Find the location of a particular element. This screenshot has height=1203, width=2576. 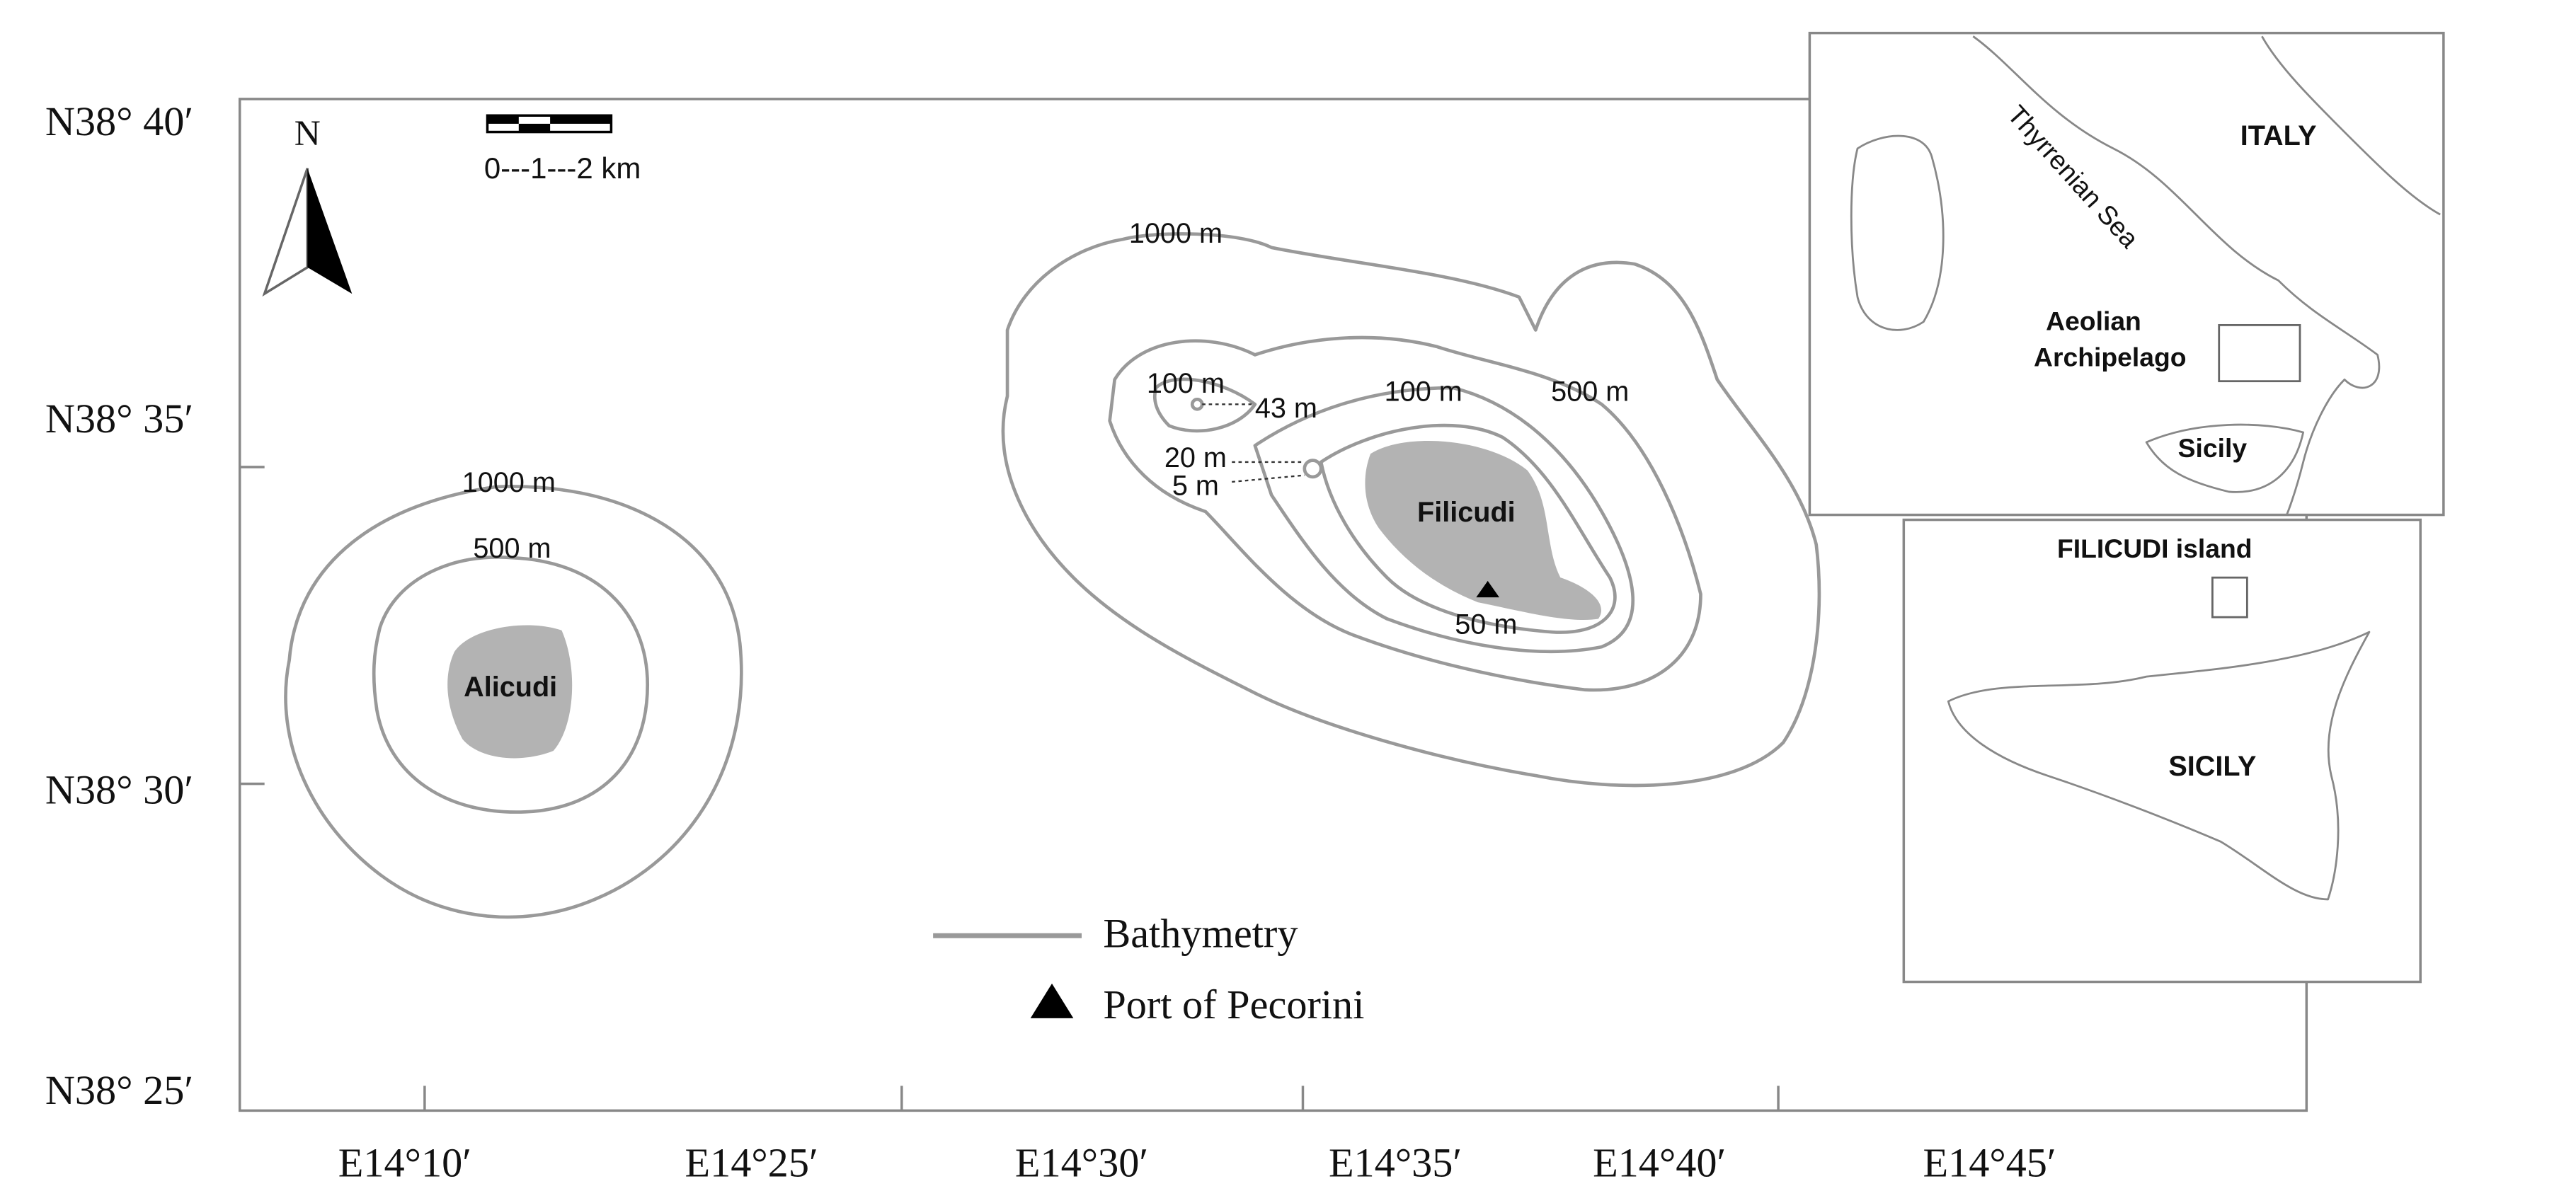

port-marker is located at coordinates (1487, 589).